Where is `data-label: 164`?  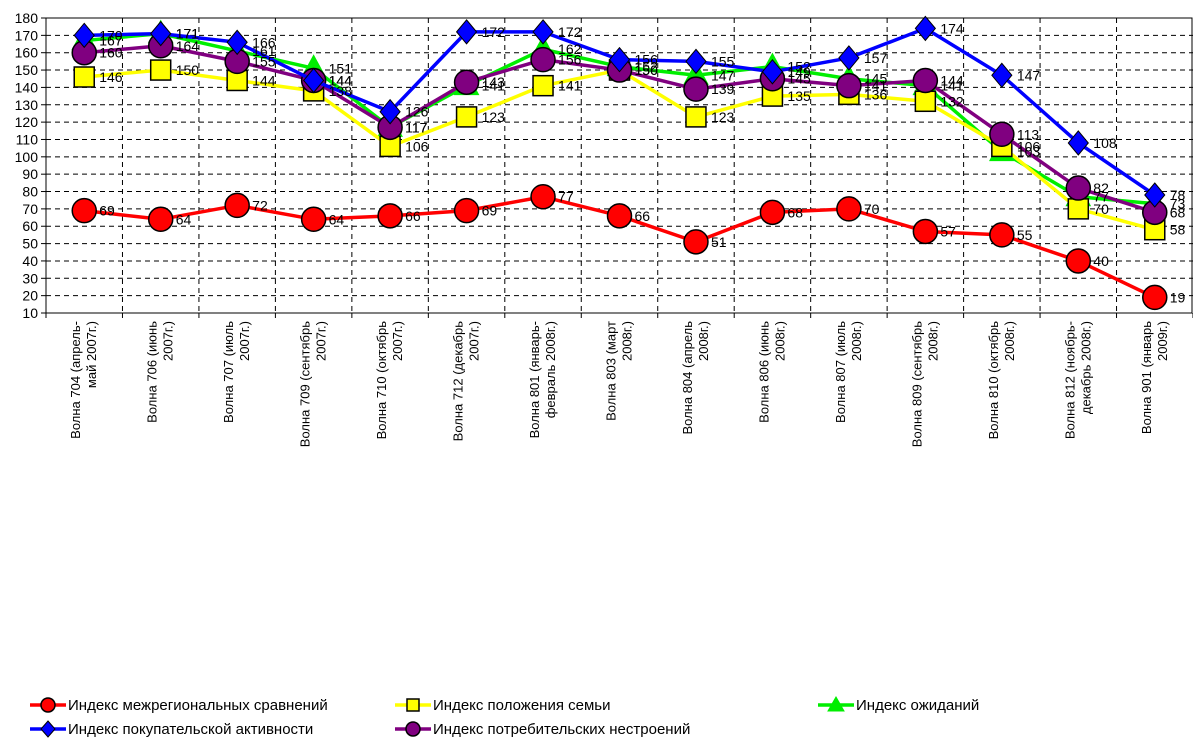 data-label: 164 is located at coordinates (188, 46).